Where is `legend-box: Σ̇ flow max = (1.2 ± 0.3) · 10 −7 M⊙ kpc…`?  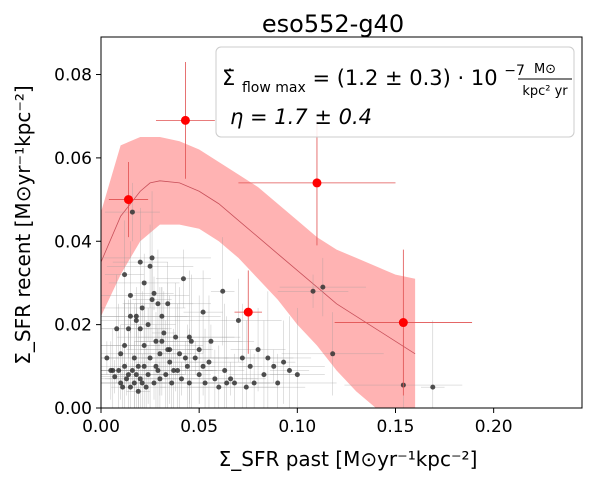
legend-box: Σ̇ flow max = (1.2 ± 0.3) · 10 −7 M⊙ kpc… is located at coordinates (395, 92).